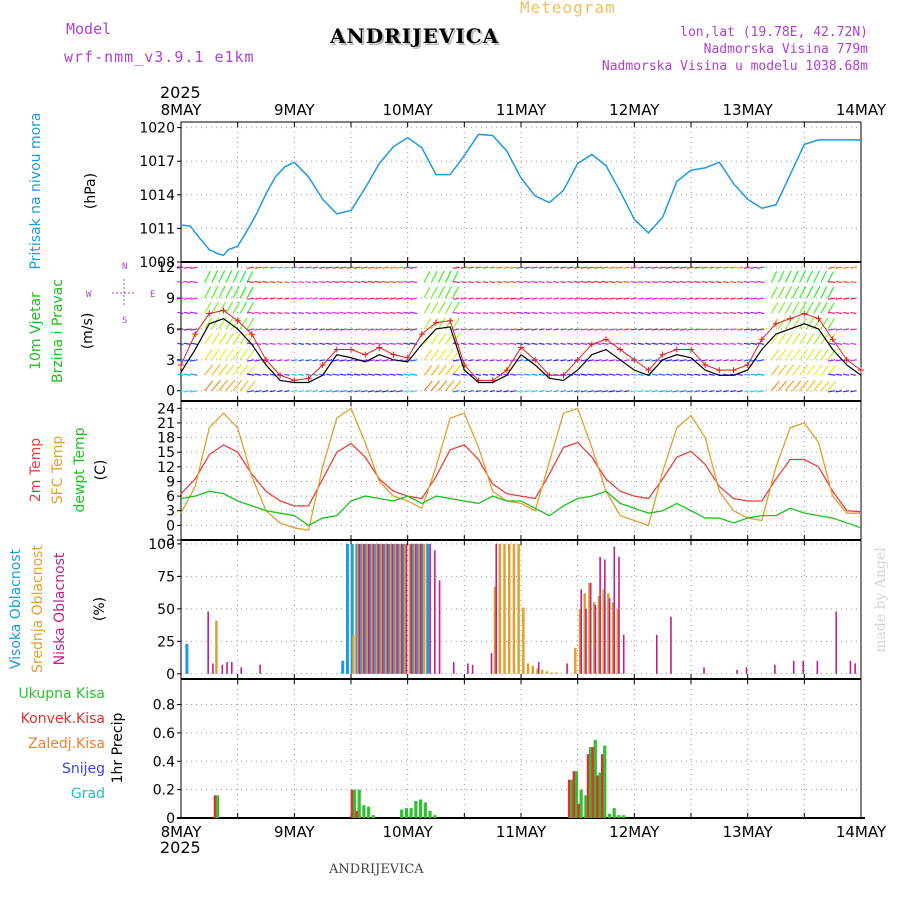 The height and width of the screenshot is (900, 900). I want to click on y-tick-label: 3, so click(170, 361).